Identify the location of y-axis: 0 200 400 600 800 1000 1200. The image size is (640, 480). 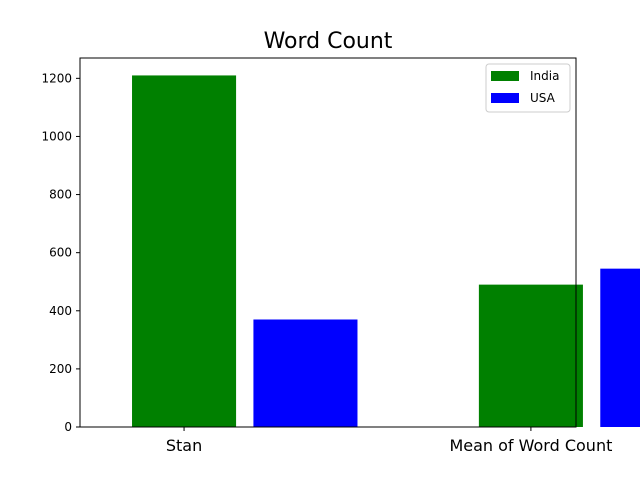
(60, 252).